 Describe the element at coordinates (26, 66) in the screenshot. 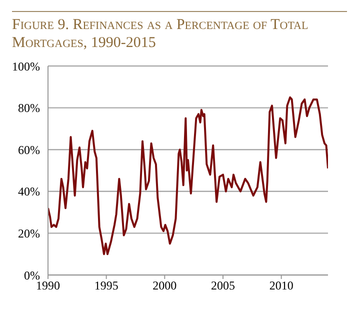

I see `y-tick-label: 100%` at that location.